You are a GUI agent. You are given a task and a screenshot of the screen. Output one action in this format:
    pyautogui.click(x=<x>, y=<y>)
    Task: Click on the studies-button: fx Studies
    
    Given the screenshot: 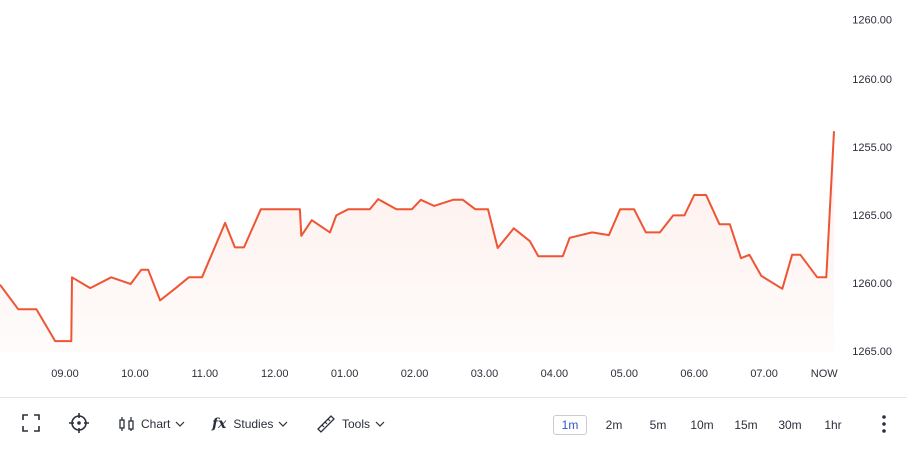 What is the action you would take?
    pyautogui.click(x=250, y=424)
    